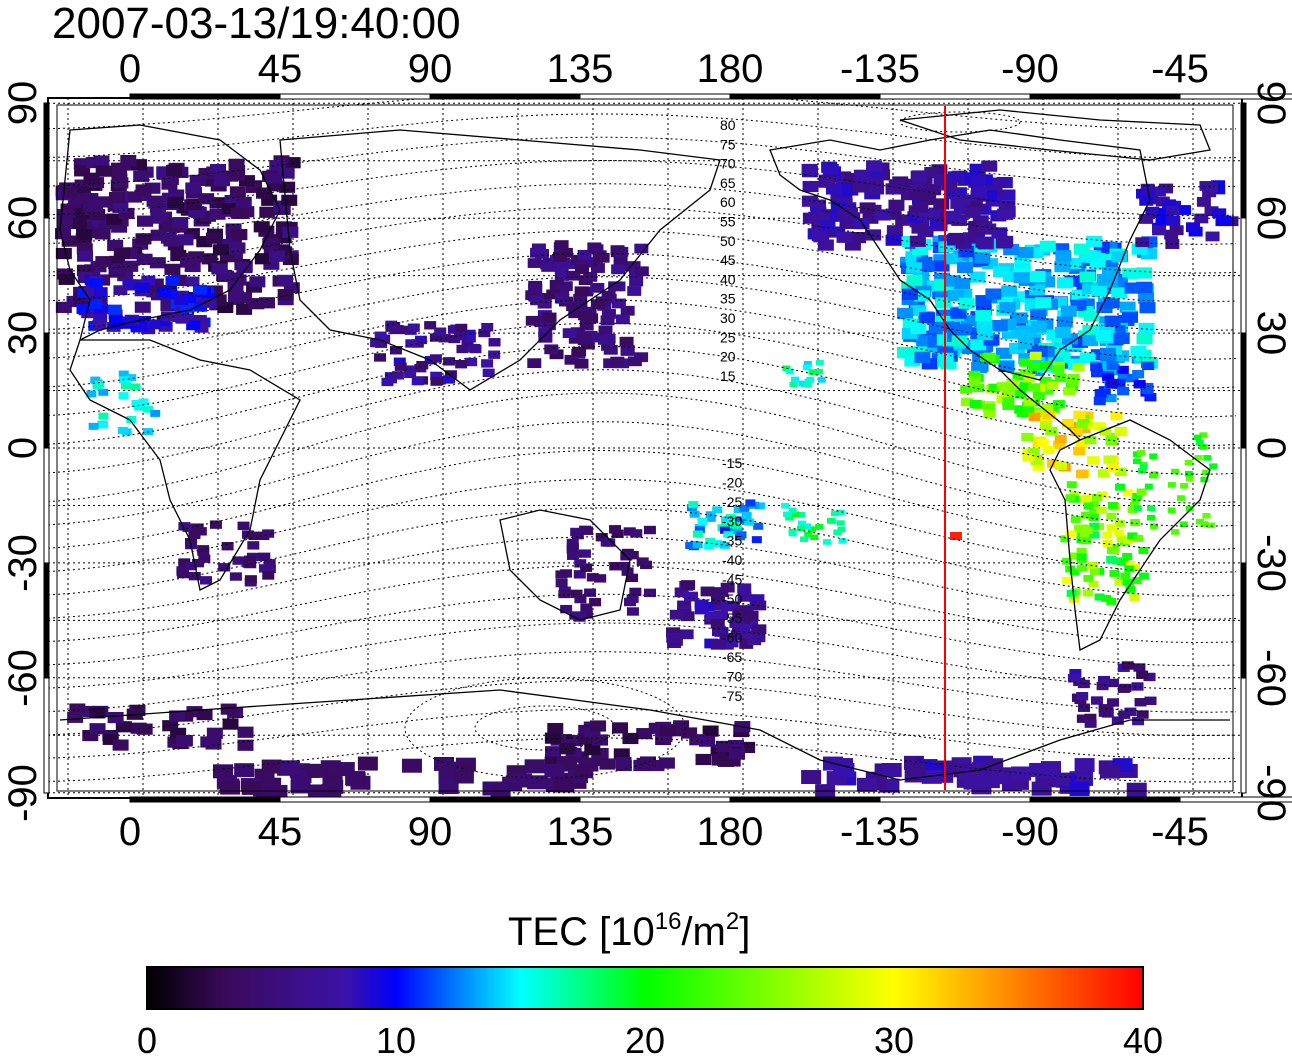  What do you see at coordinates (668, 921) in the screenshot?
I see `colorbar-label-exponent: 16` at bounding box center [668, 921].